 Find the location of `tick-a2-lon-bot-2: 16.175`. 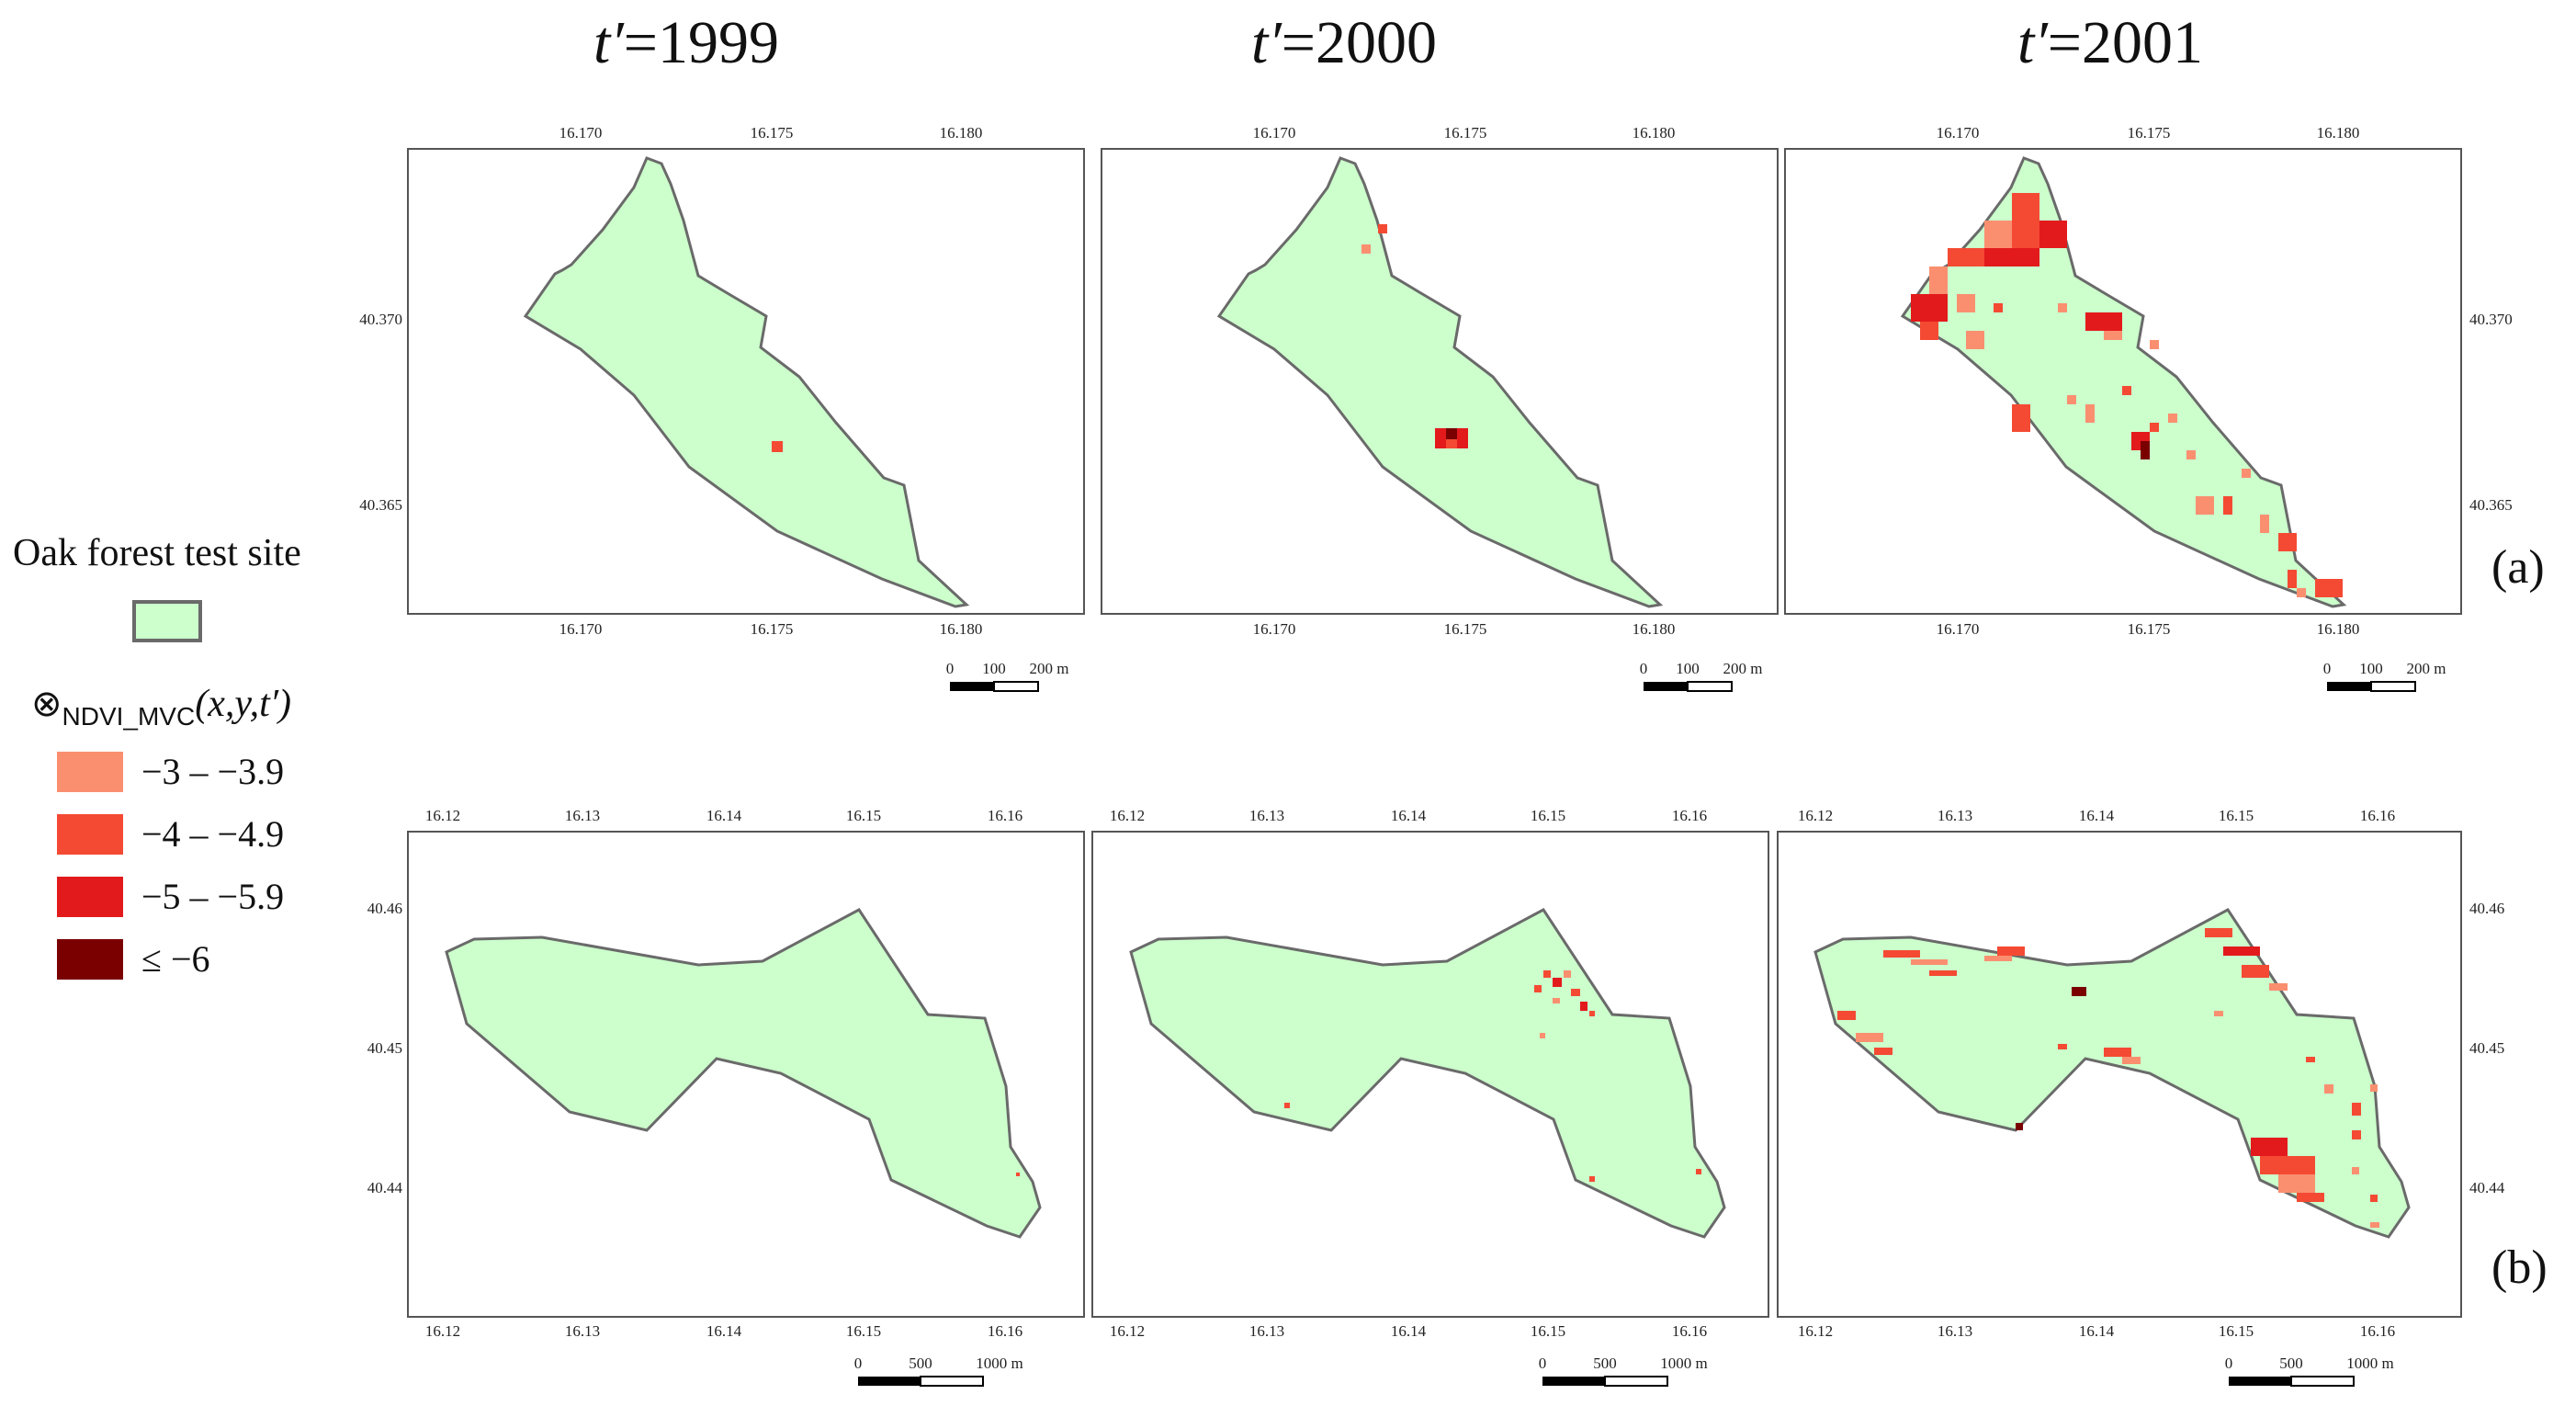

tick-a2-lon-bot-2: 16.175 is located at coordinates (1465, 629).